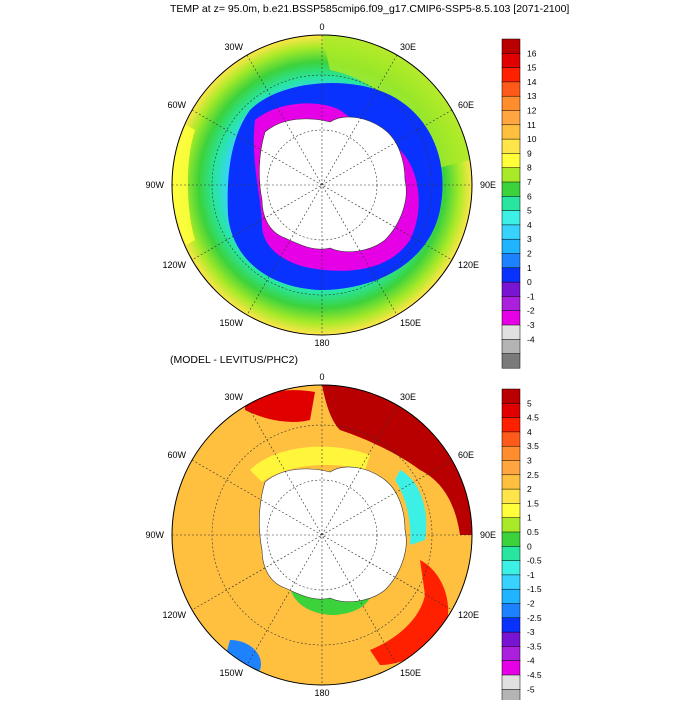  Describe the element at coordinates (333, 184) in the screenshot. I see `top-antarctica` at that location.